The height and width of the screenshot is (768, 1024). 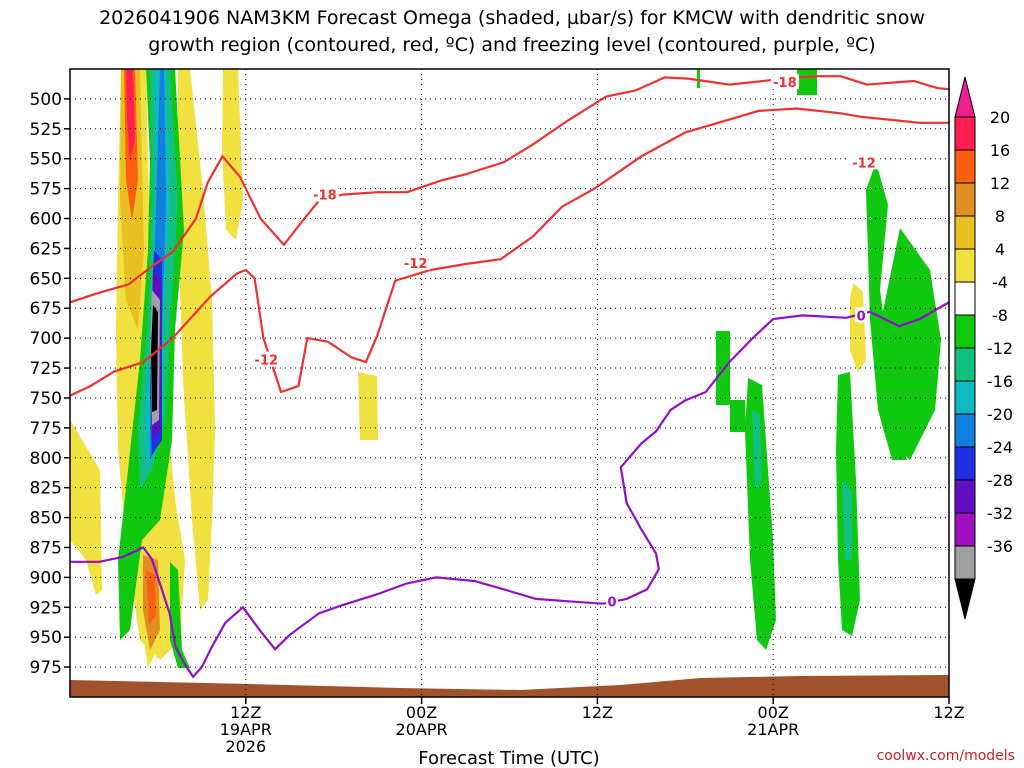 I want to click on colorbar-label: -24, so click(x=1000, y=447).